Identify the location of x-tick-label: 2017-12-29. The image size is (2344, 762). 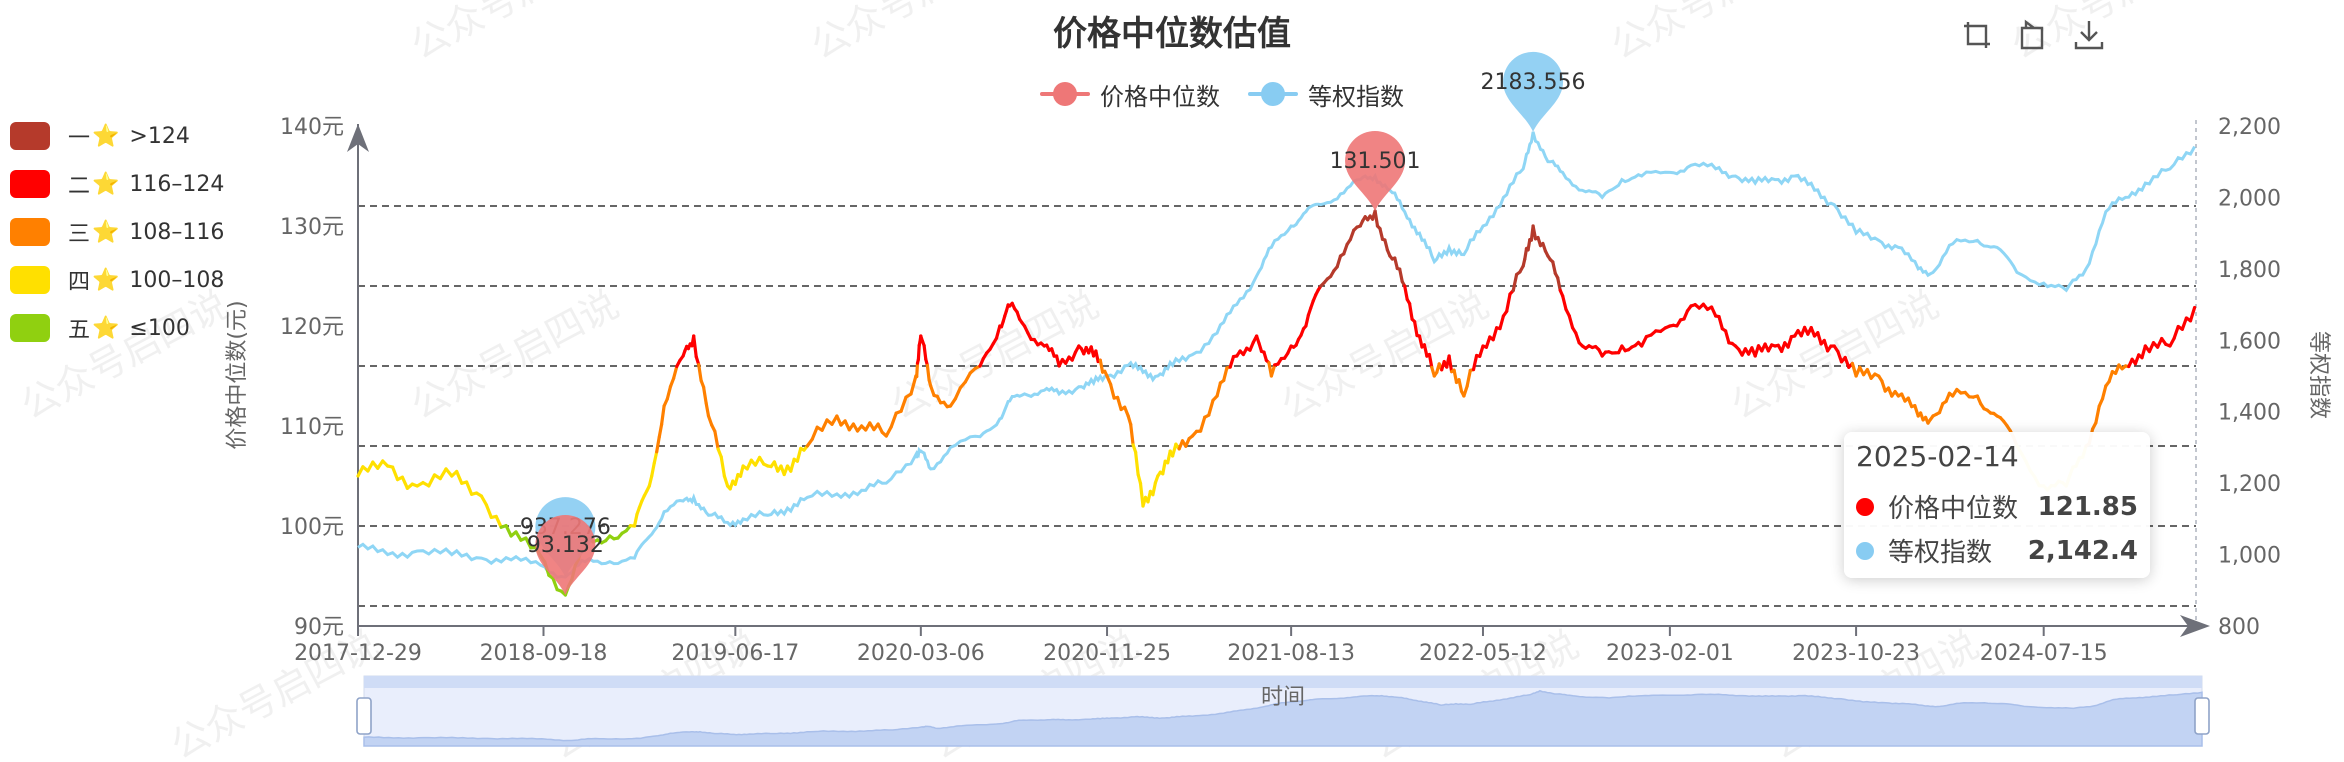
(358, 653).